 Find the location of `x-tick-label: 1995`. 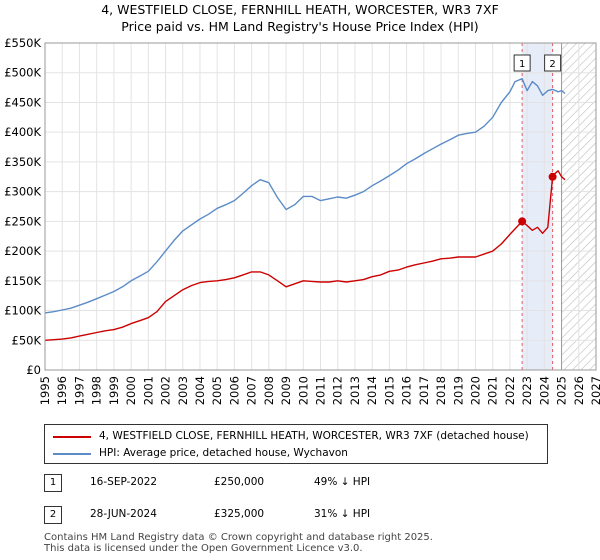

x-tick-label: 1995 is located at coordinates (45, 390).